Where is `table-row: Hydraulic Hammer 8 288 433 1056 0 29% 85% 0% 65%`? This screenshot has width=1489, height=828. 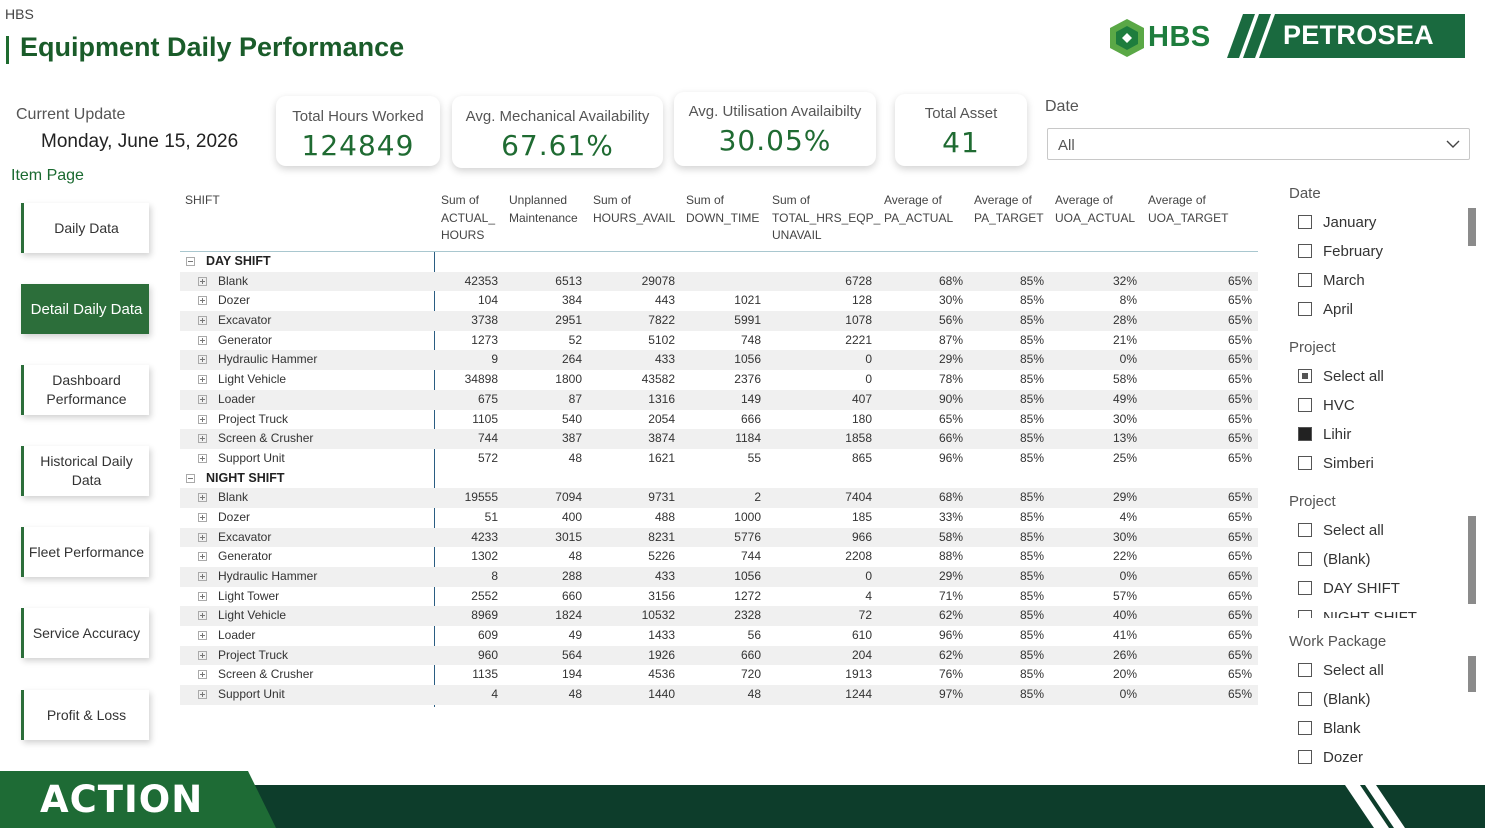 table-row: Hydraulic Hammer 8 288 433 1056 0 29% 85% 0% 65% is located at coordinates (719, 577).